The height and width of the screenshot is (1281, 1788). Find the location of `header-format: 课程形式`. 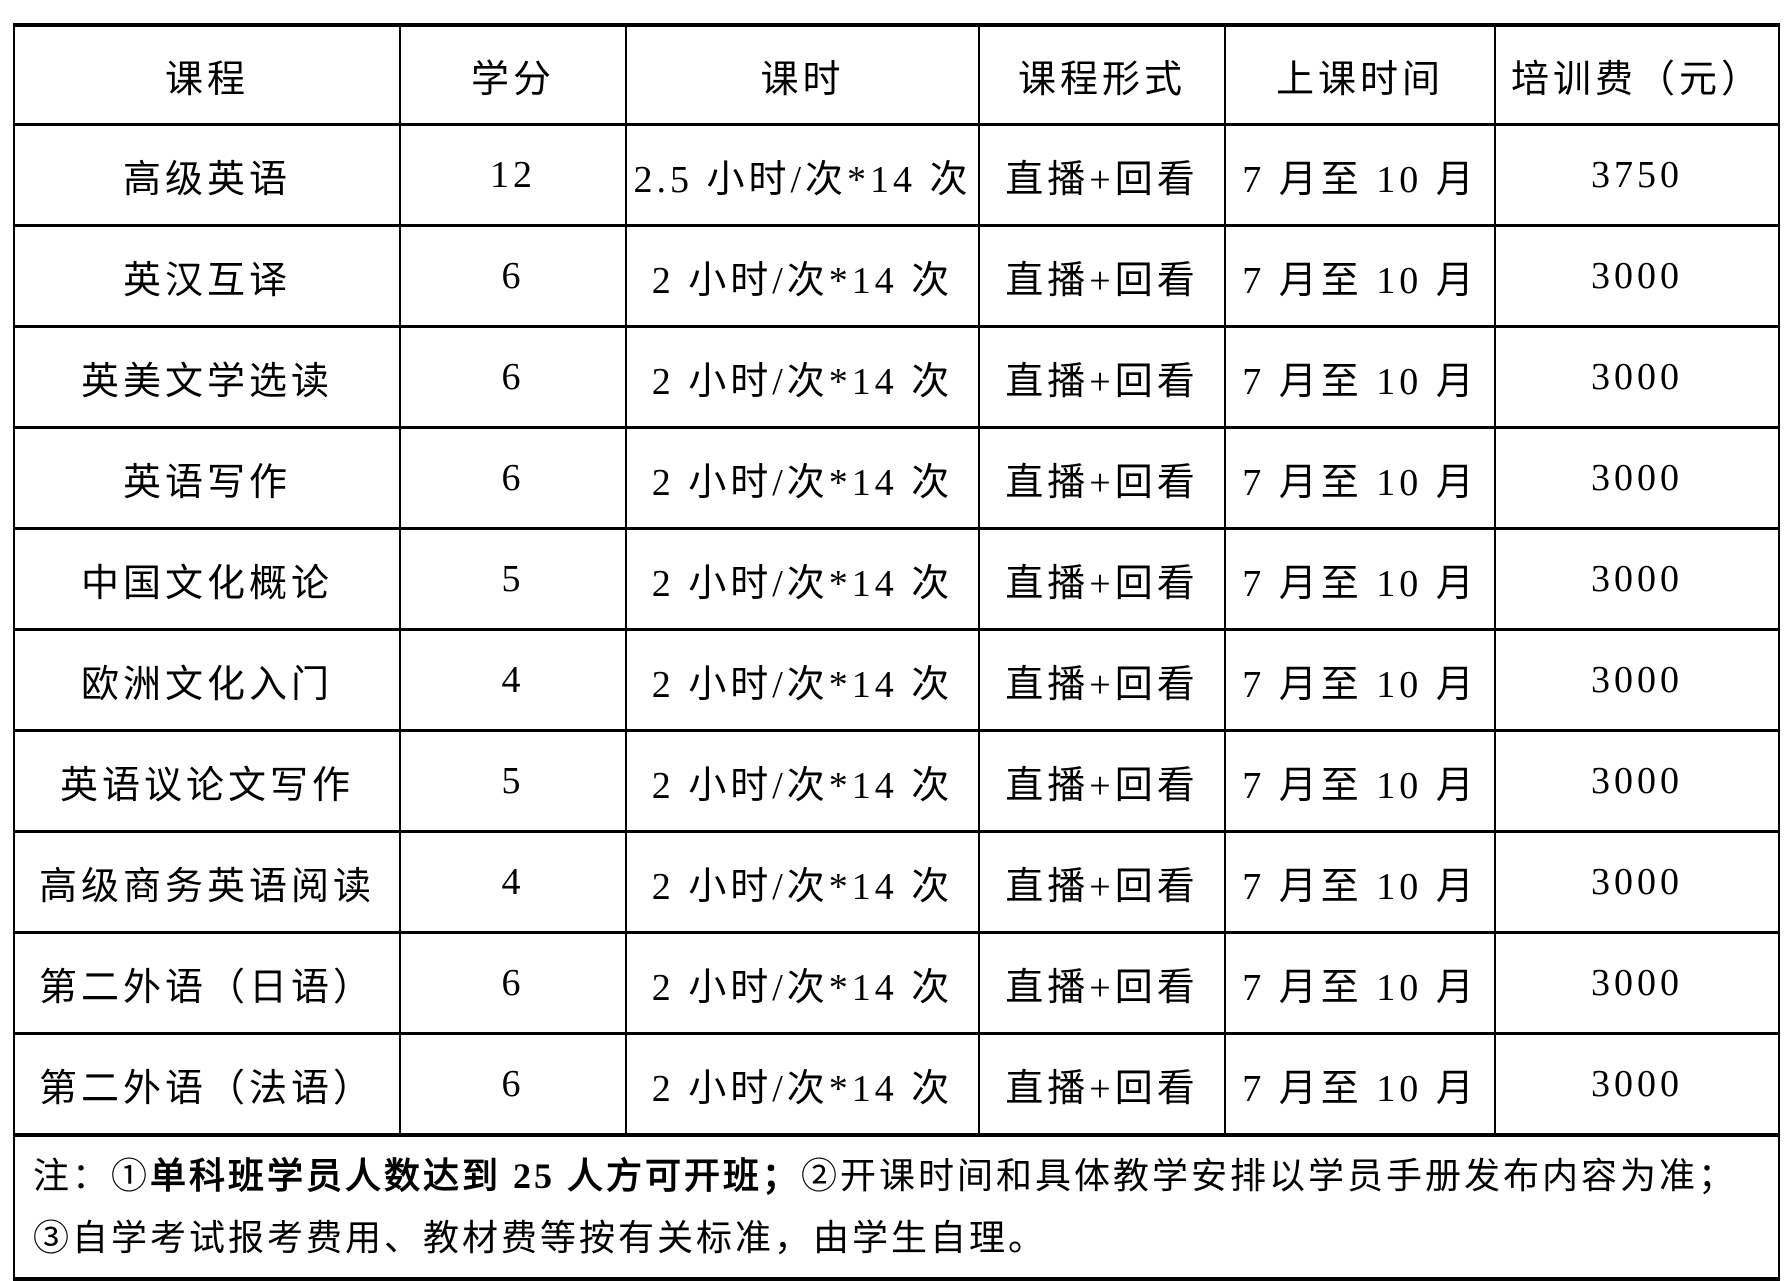

header-format: 课程形式 is located at coordinates (1102, 74).